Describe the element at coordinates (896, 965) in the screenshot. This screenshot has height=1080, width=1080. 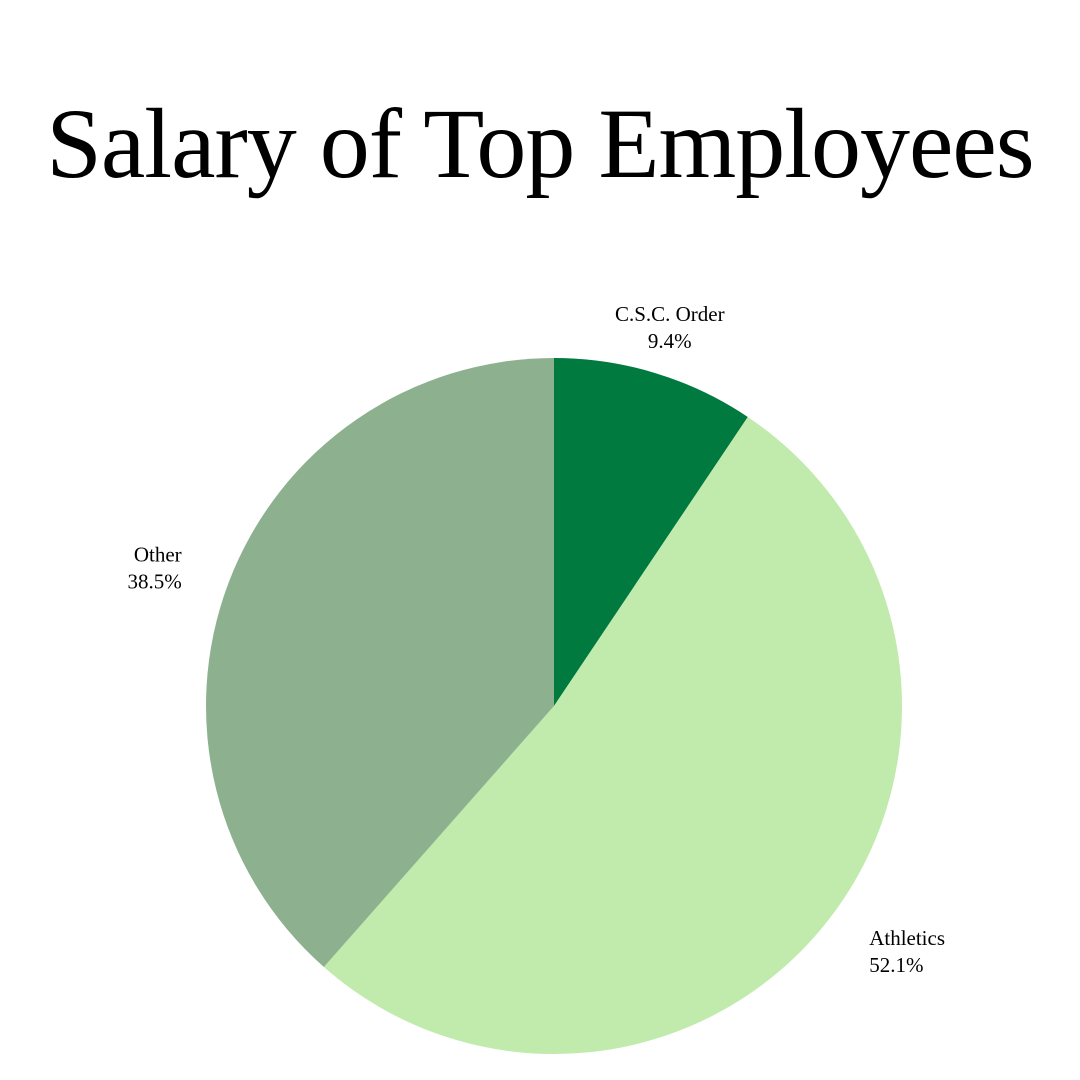
I see `slice-value-athletics: 52.1%` at that location.